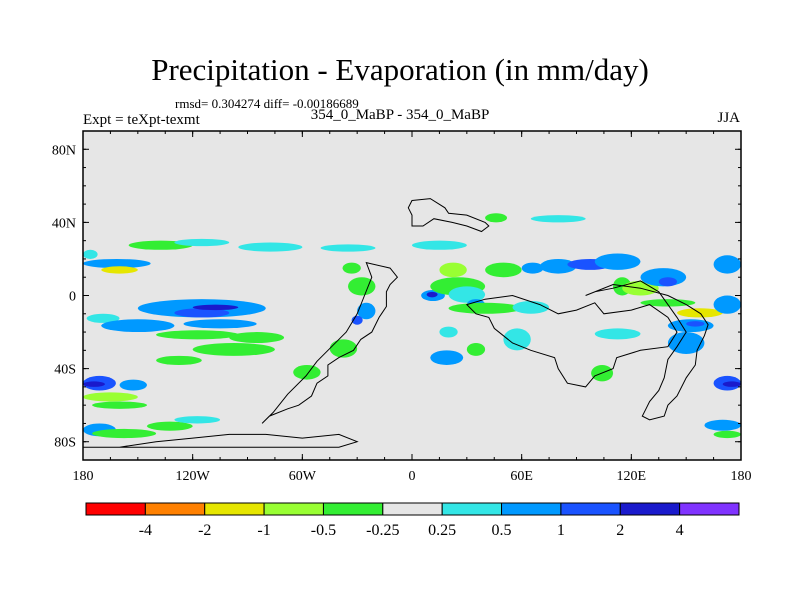 This screenshot has height=600, width=800. Describe the element at coordinates (400, 69) in the screenshot. I see `plot-title: Precipitation - Evaporation (in mm/day)` at that location.